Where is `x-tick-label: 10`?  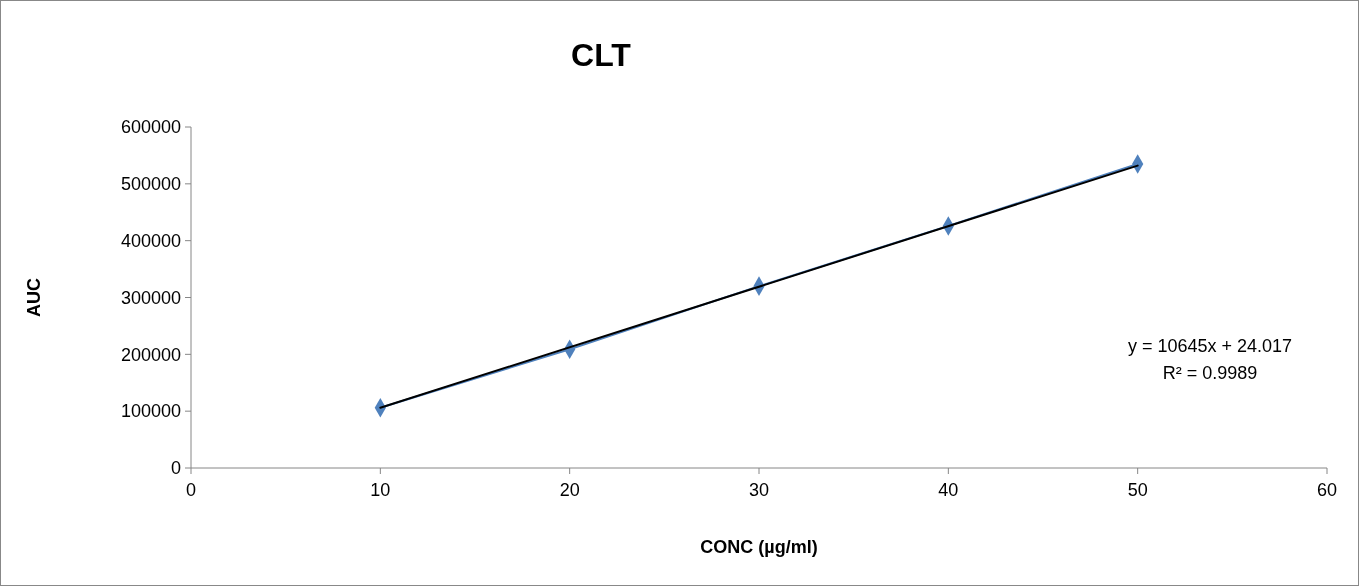
x-tick-label: 10 is located at coordinates (380, 490).